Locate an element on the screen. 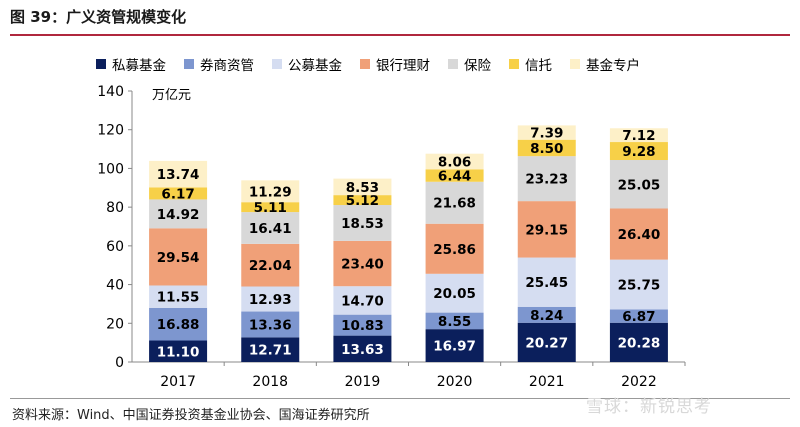 The width and height of the screenshot is (800, 427). data-label: 8.06 is located at coordinates (454, 162).